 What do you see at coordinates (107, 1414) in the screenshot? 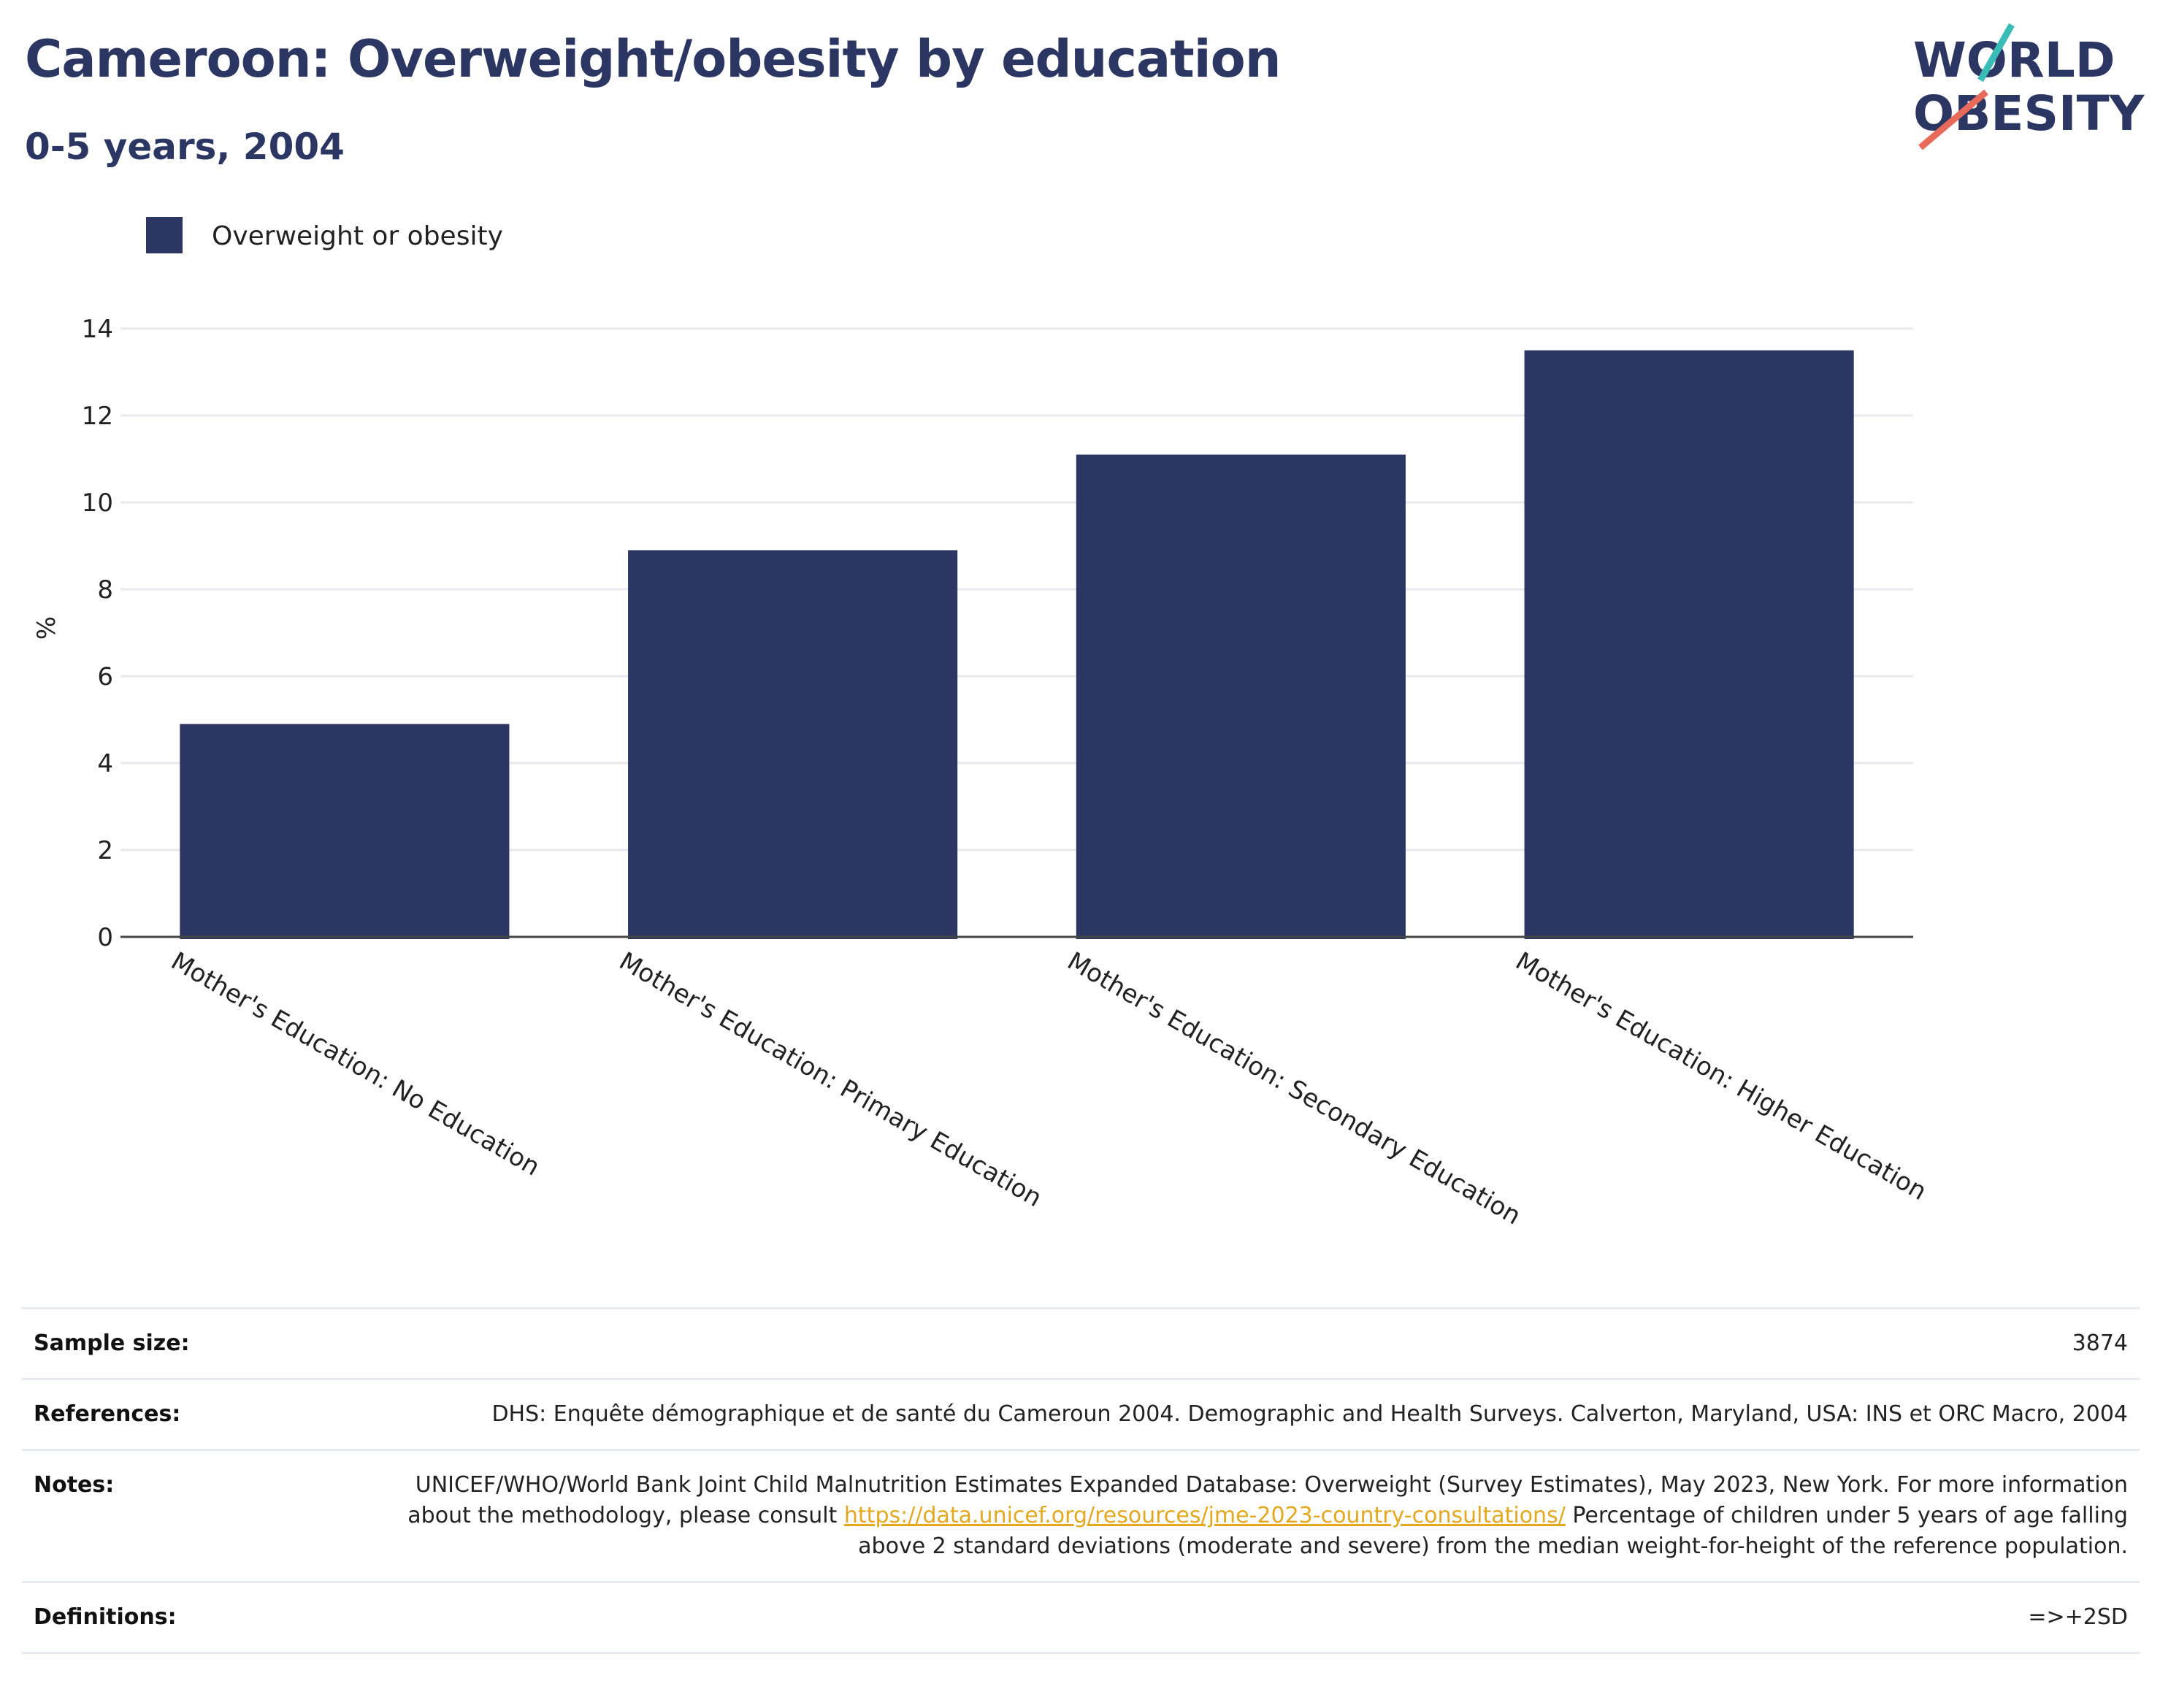
I see `references-label: References:` at bounding box center [107, 1414].